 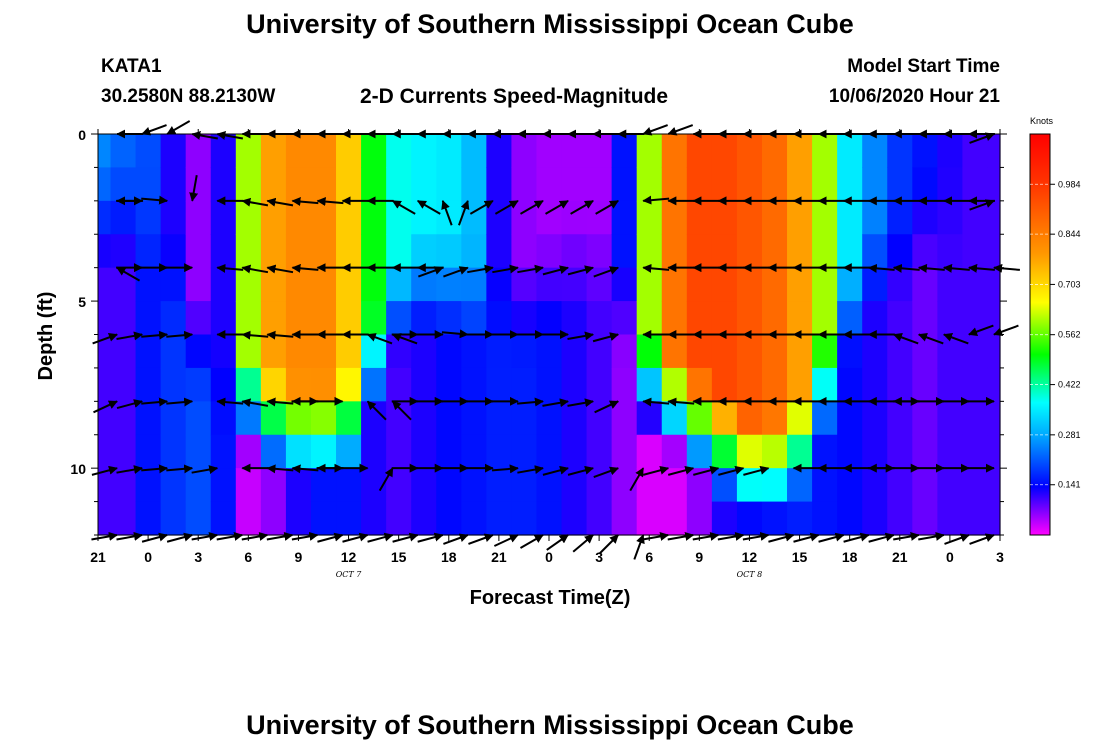 I want to click on colorbar-unit: Knots, so click(x=1042, y=121).